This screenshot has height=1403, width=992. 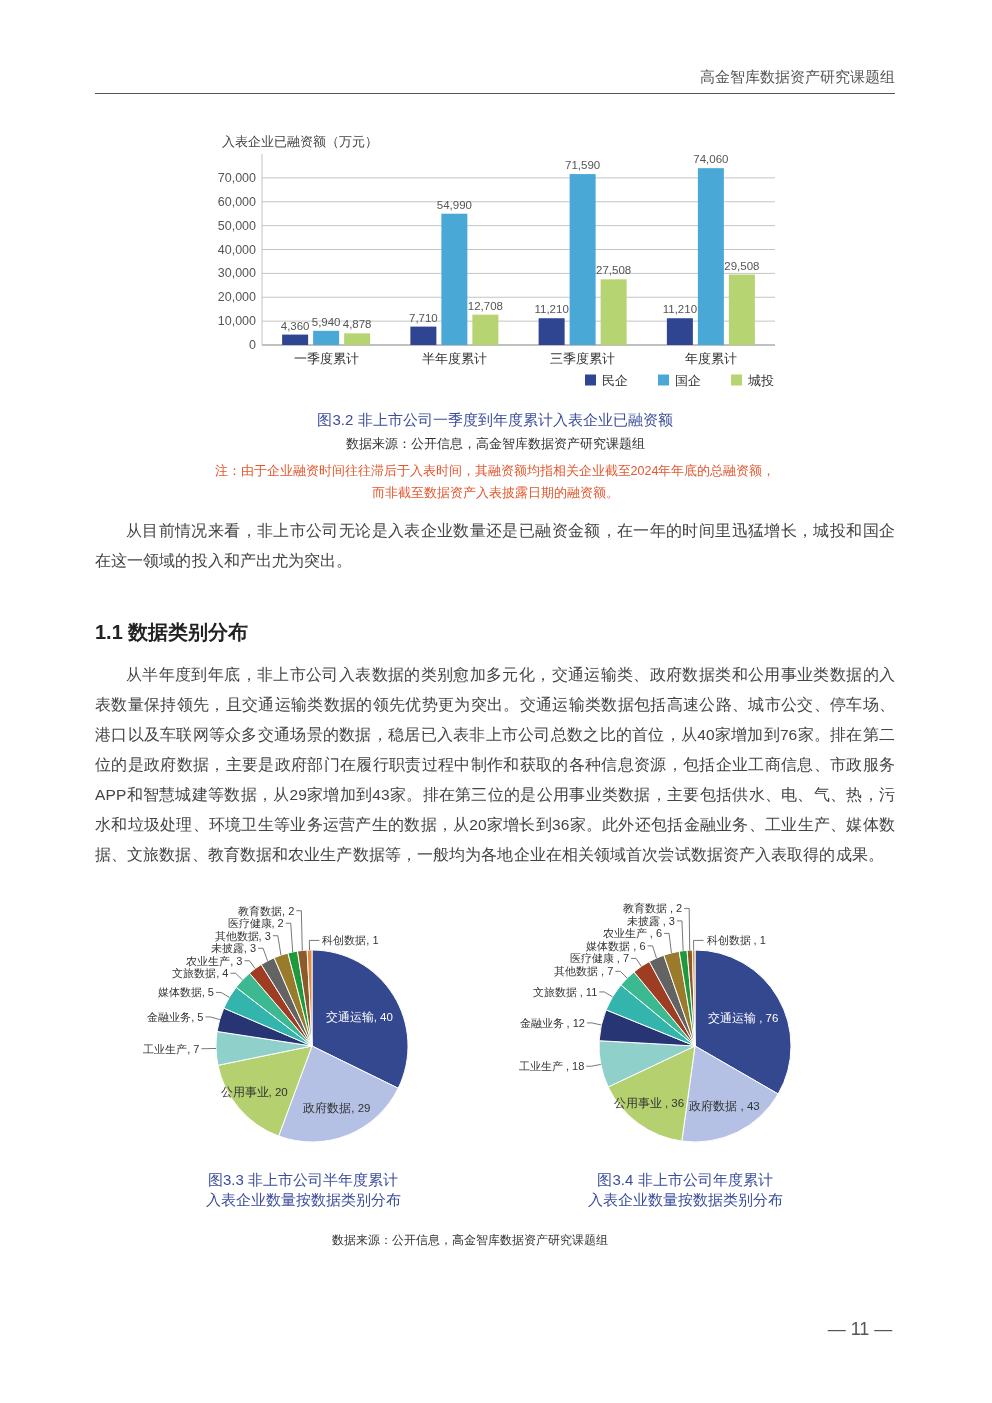 What do you see at coordinates (326, 321) in the screenshot?
I see `data-label: 5,940` at bounding box center [326, 321].